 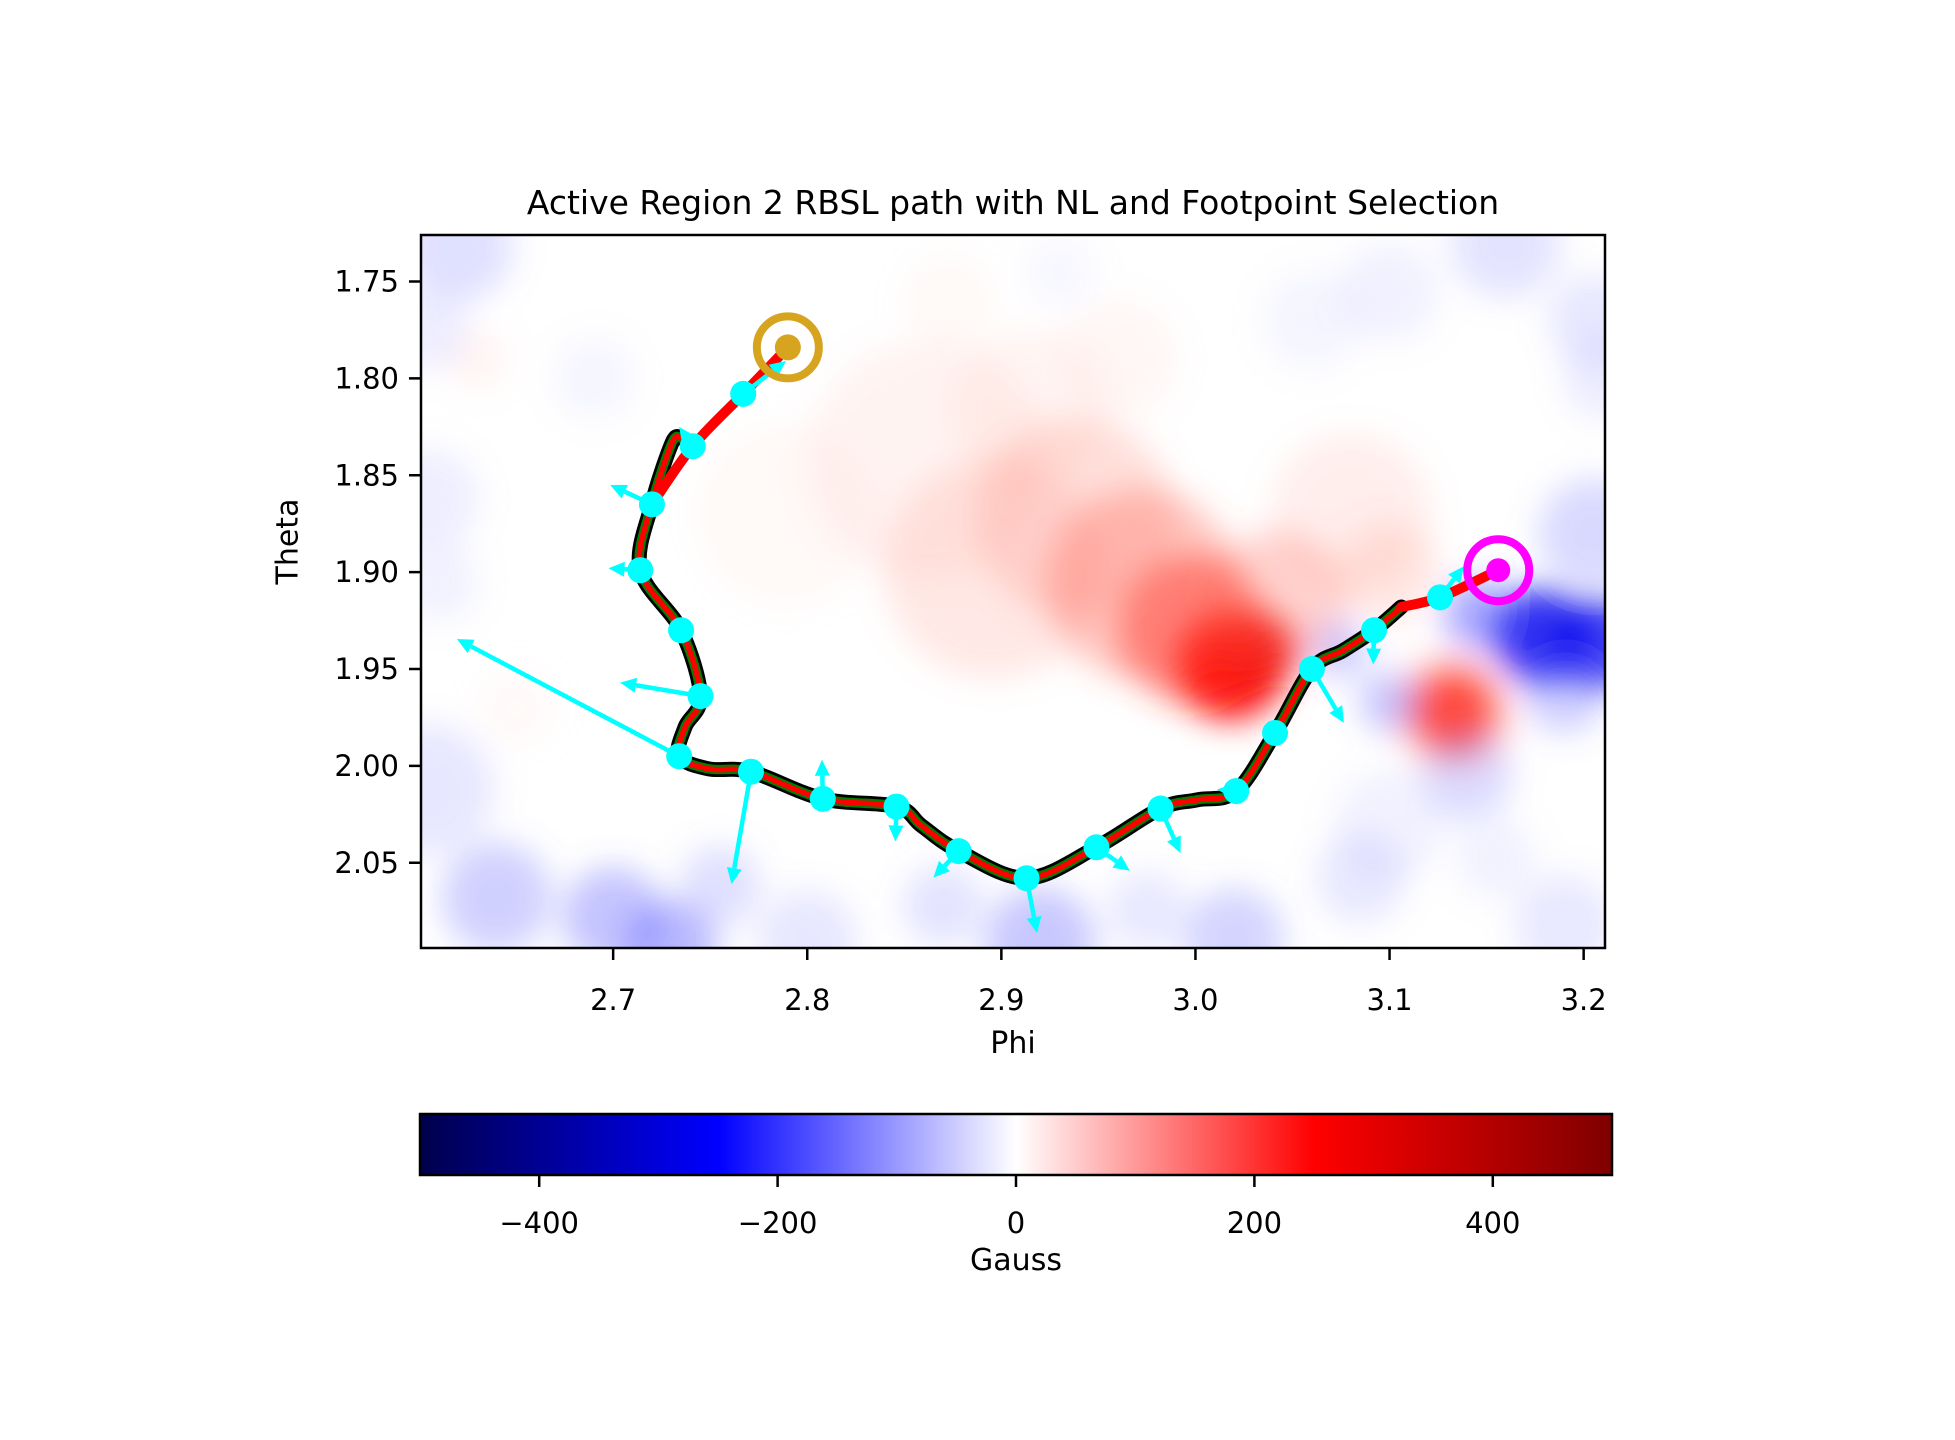 I want to click on colorbar-tick-label: 400, so click(x=1492, y=1223).